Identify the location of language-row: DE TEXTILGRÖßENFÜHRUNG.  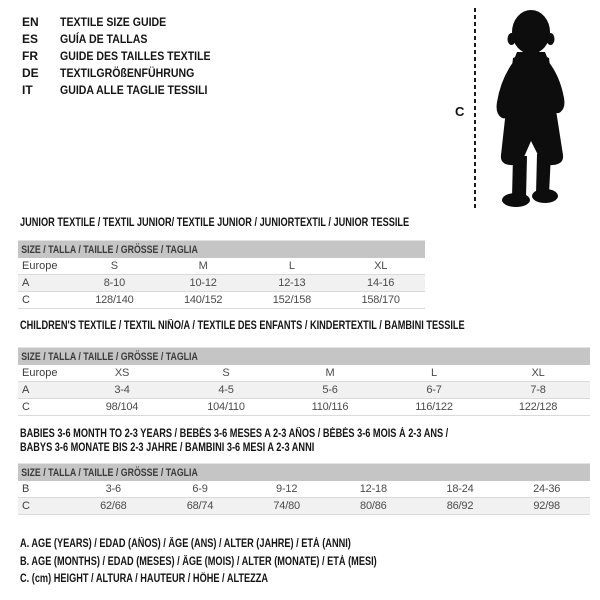
(126, 72).